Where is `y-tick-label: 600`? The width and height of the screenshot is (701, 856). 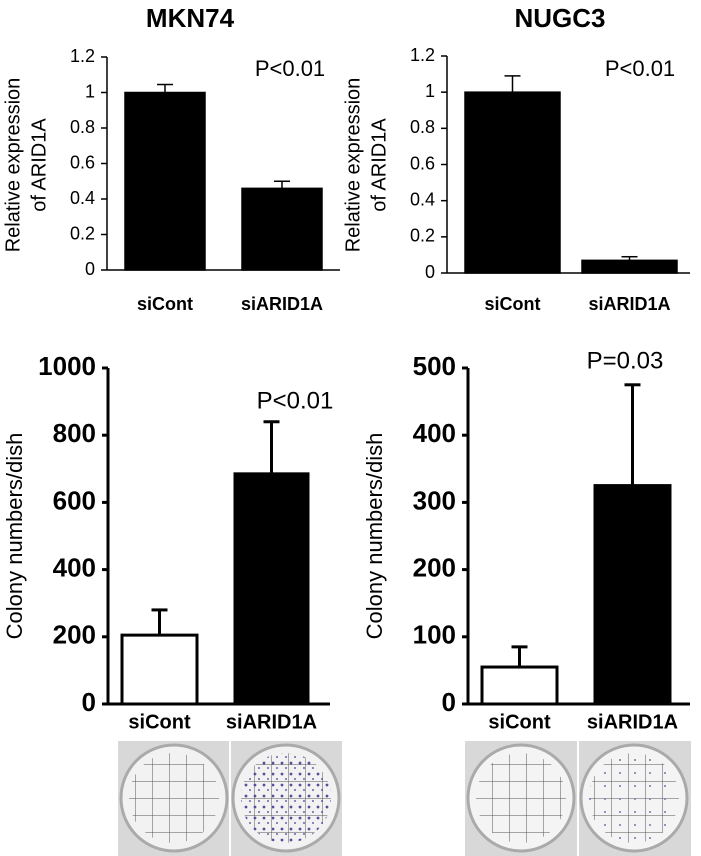
y-tick-label: 600 is located at coordinates (74, 500).